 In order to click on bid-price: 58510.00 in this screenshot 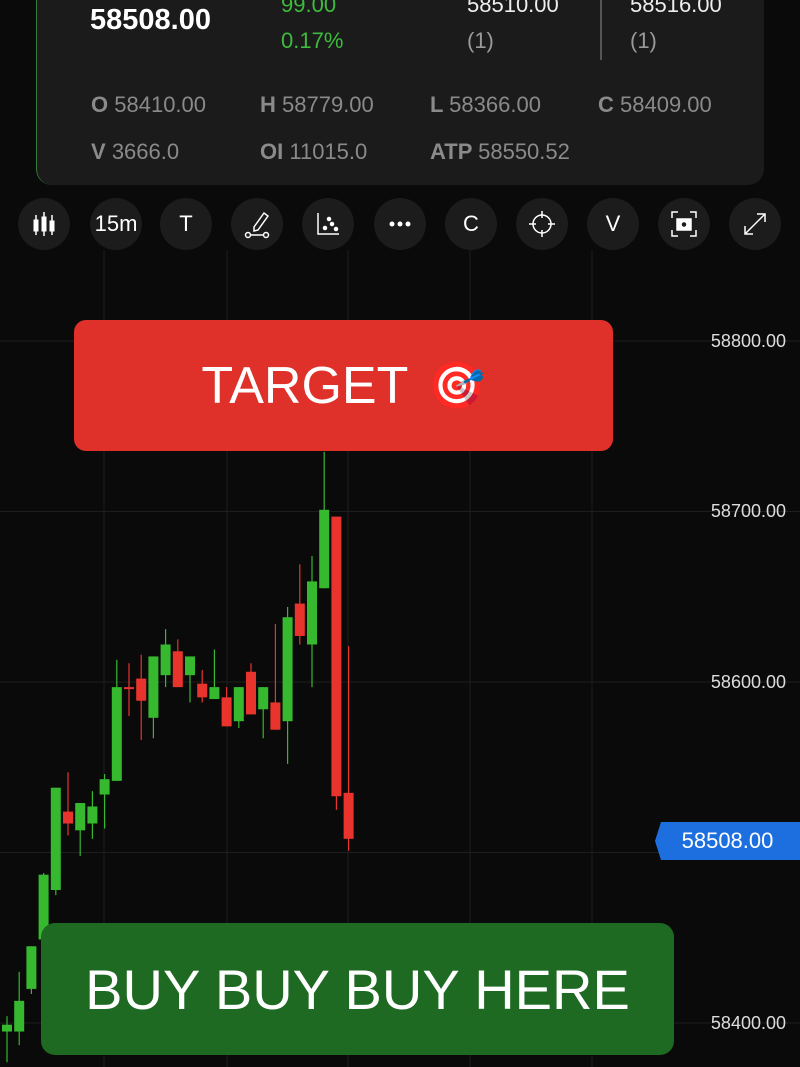, I will do `click(513, 8)`.